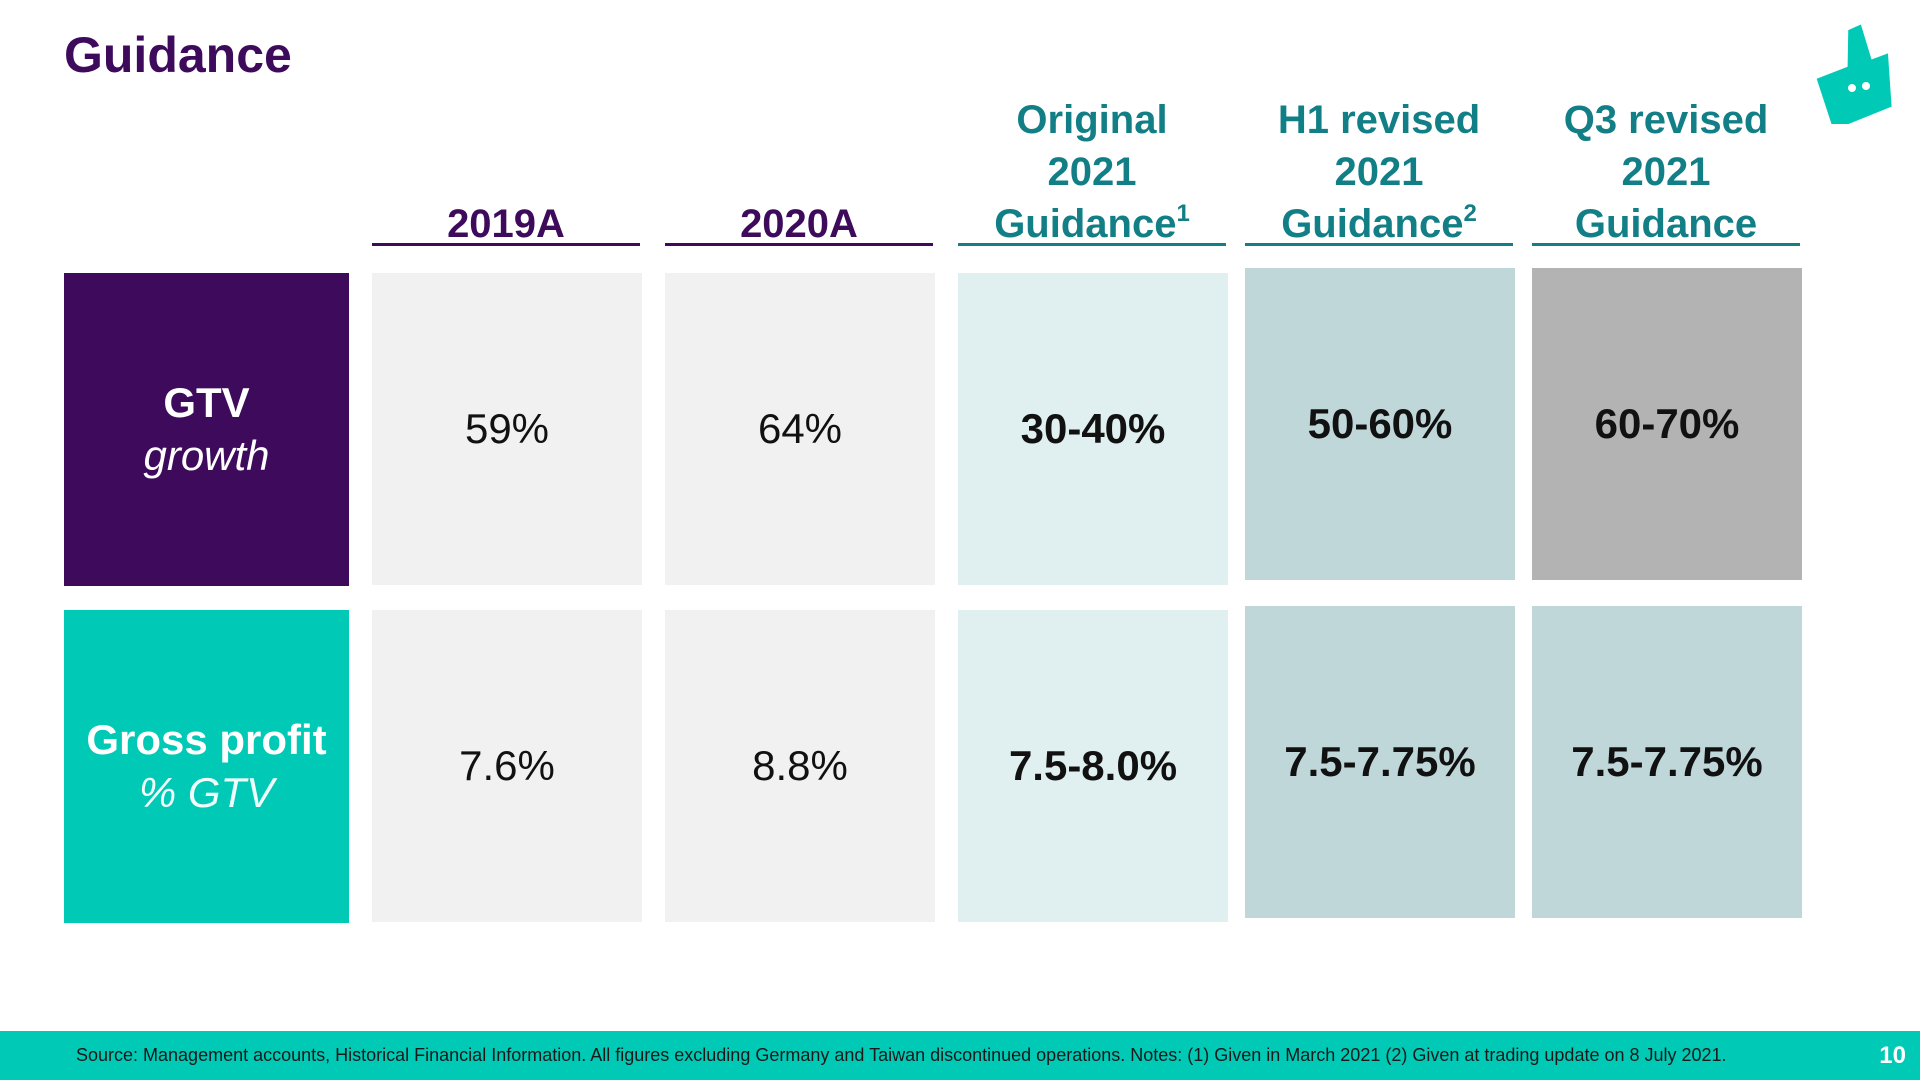 Image resolution: width=1920 pixels, height=1080 pixels. What do you see at coordinates (206, 739) in the screenshot?
I see `row-label-main: Gross profit` at bounding box center [206, 739].